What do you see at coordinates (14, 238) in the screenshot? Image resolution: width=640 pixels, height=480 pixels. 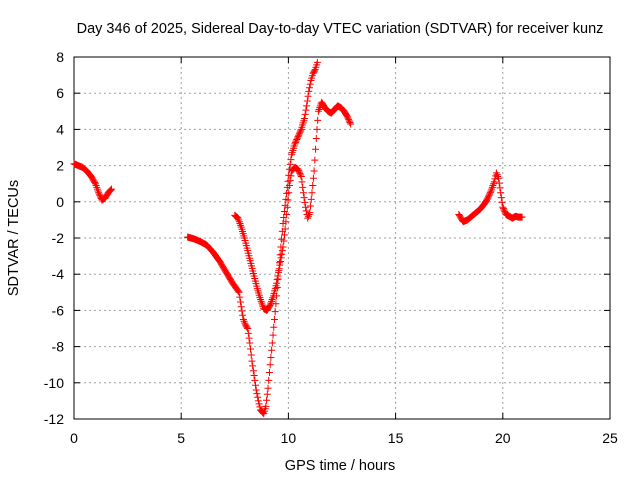 I see `y-axis-label: SDTVAR / TECUs` at bounding box center [14, 238].